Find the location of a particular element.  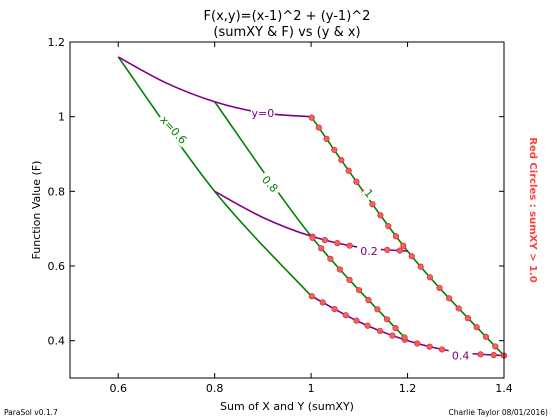

y-tick-label: 0.4 is located at coordinates (57, 341).